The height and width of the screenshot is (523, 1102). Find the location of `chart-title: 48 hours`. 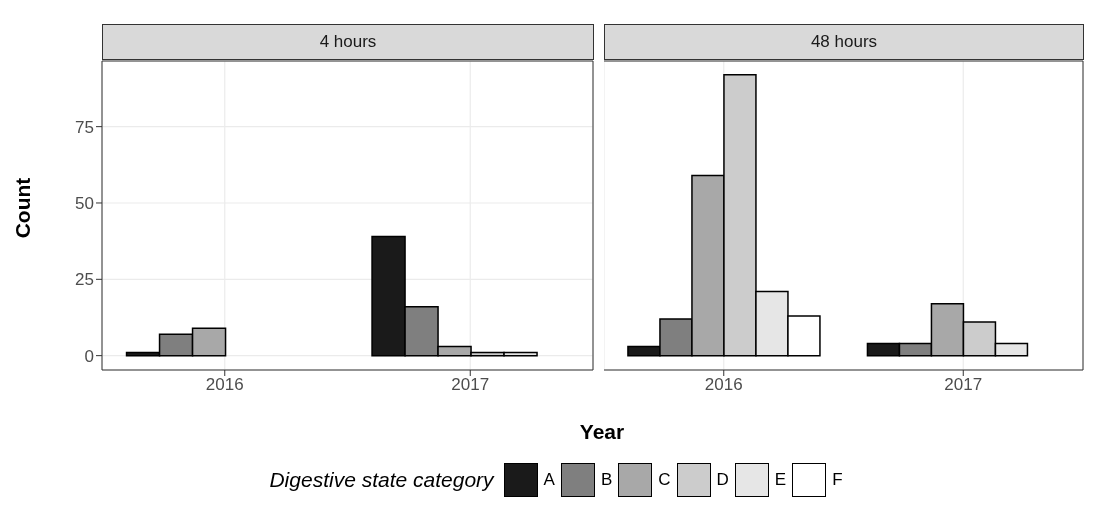

chart-title: 48 hours is located at coordinates (844, 42).